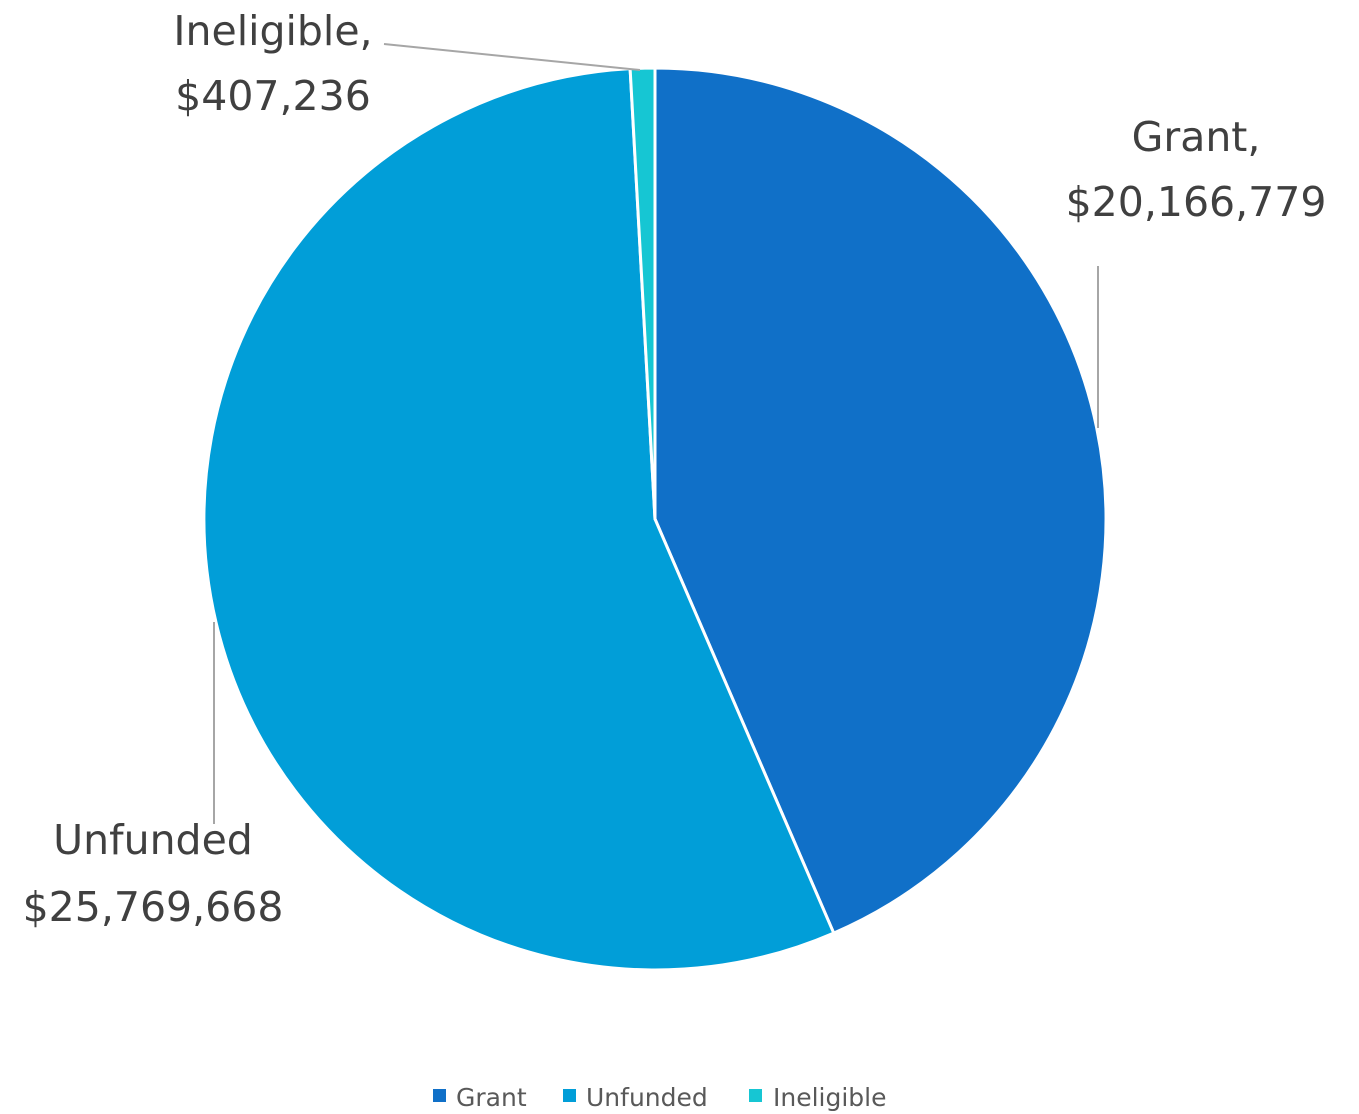 The image size is (1359, 1114). I want to click on legend-swatch-grant, so click(439, 1095).